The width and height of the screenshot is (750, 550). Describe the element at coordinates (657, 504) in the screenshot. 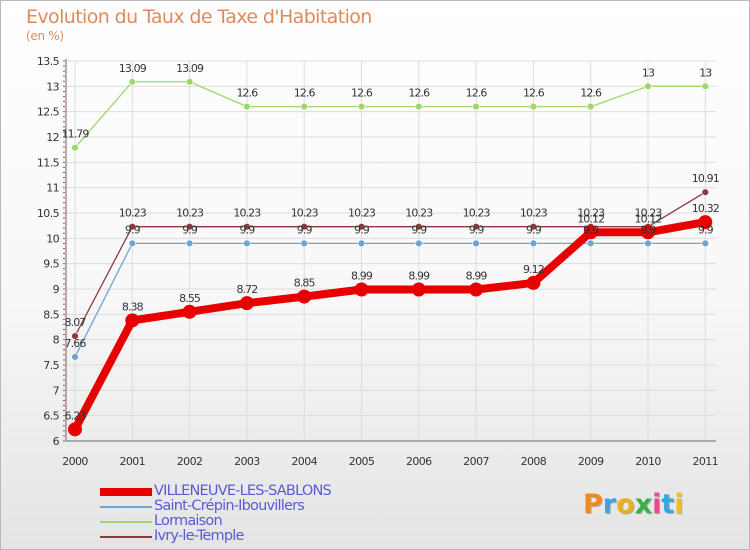

I see `logo-letter: i` at that location.